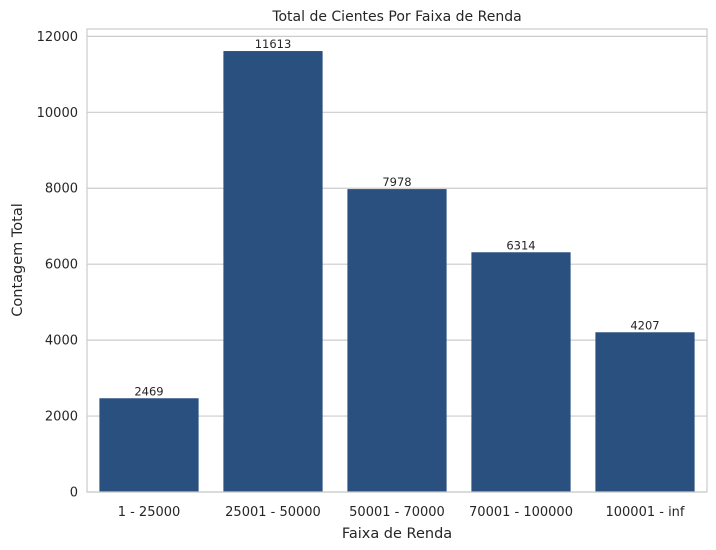 This screenshot has height=550, width=716. What do you see at coordinates (521, 512) in the screenshot?
I see `x-tick-label: 70001 - 100000` at bounding box center [521, 512].